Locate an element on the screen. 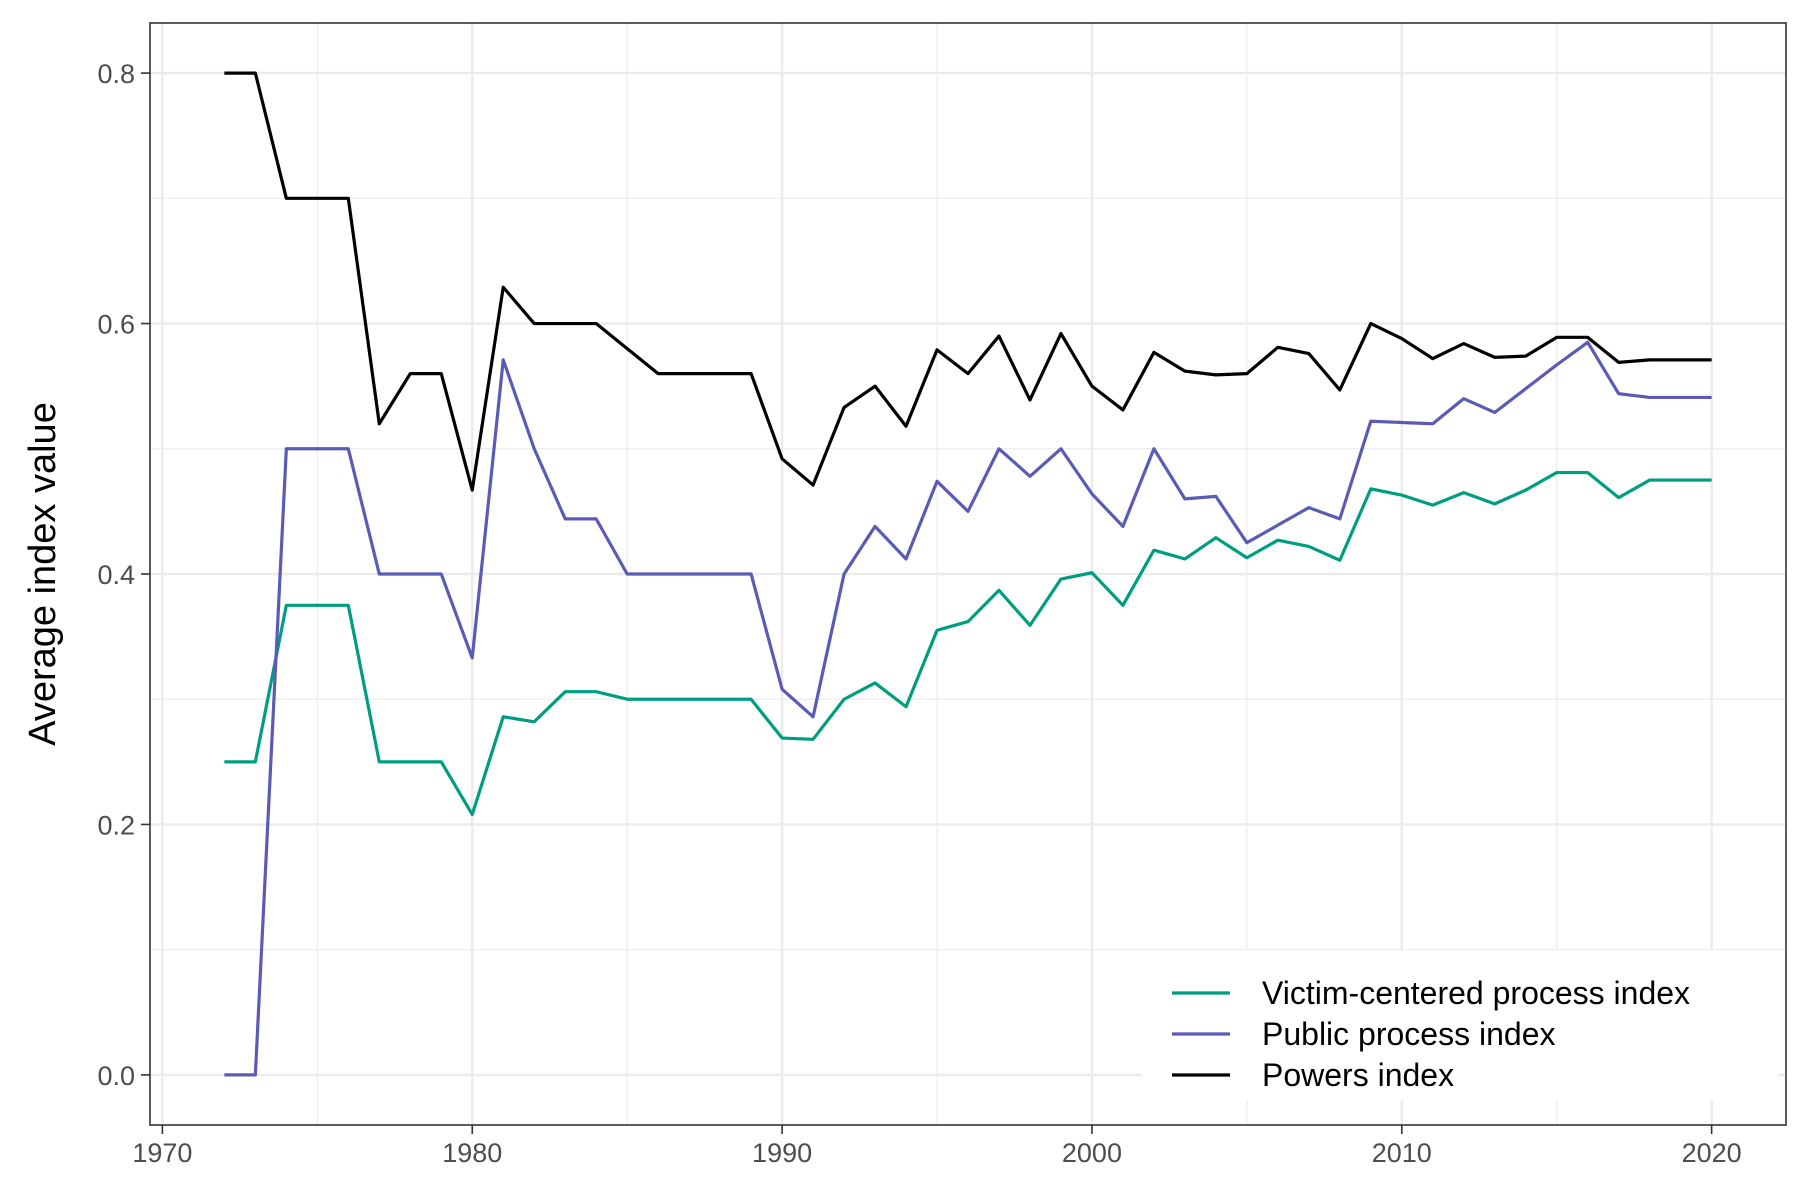  x-tick-label: 2010 is located at coordinates (1402, 1153).